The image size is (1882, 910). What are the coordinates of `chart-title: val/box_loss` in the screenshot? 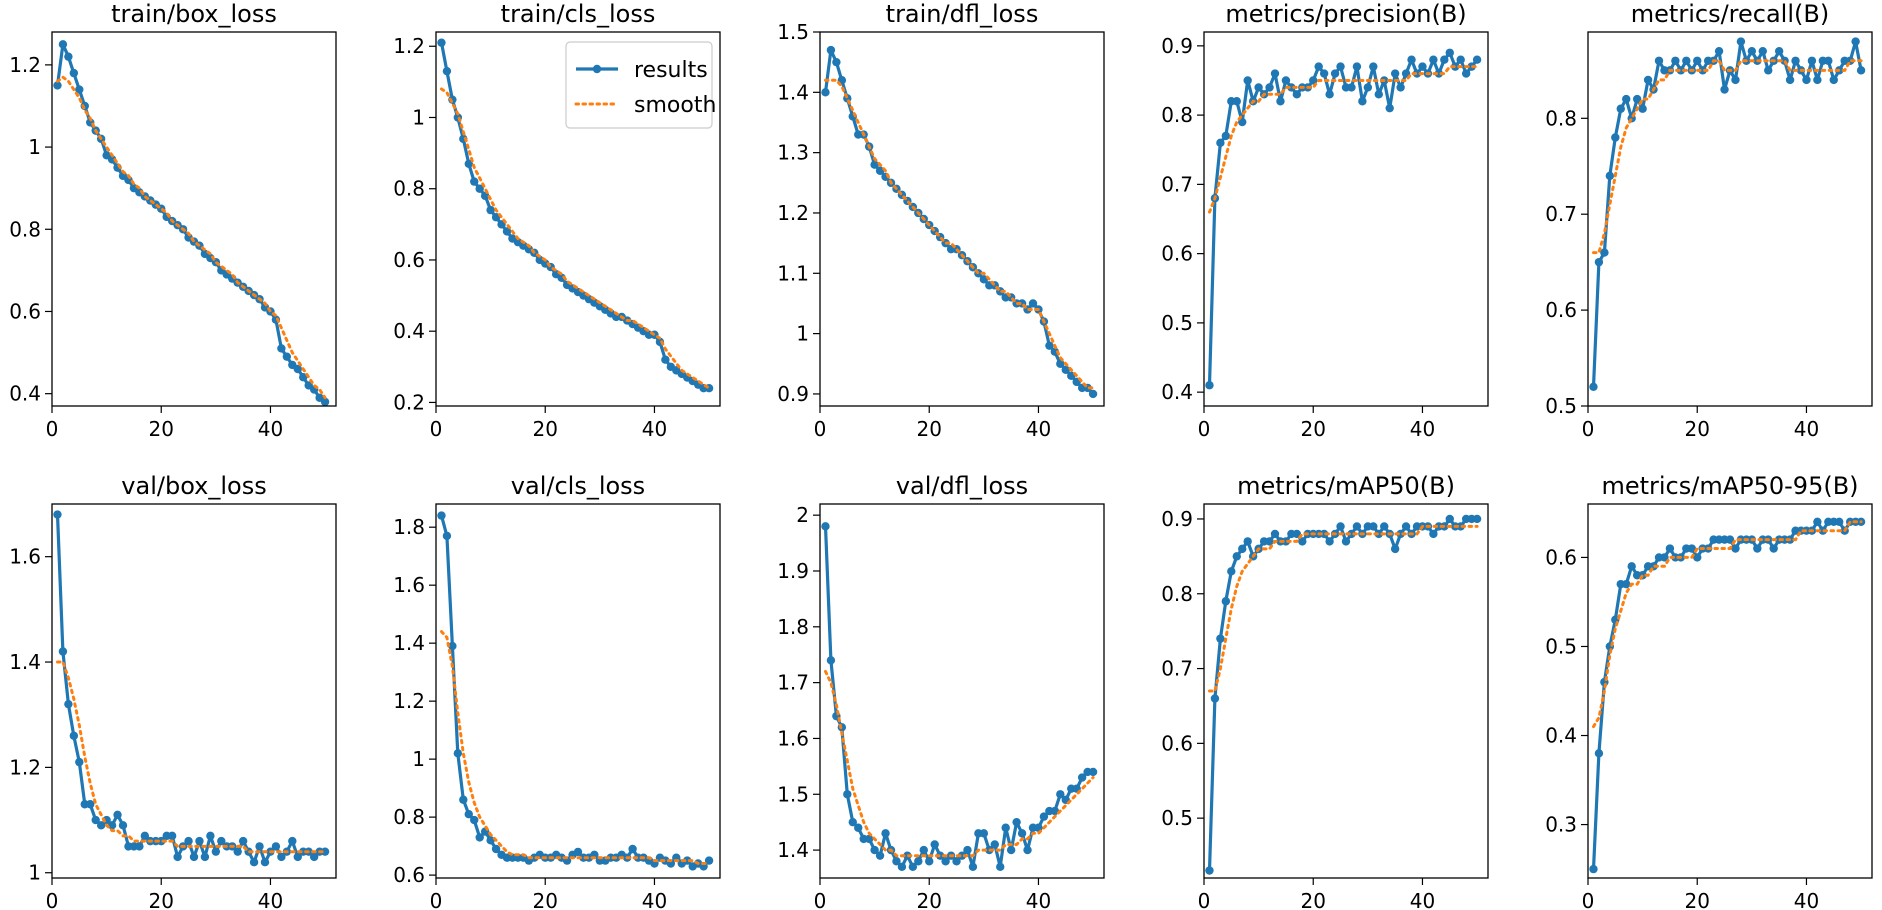 It's located at (193, 486).